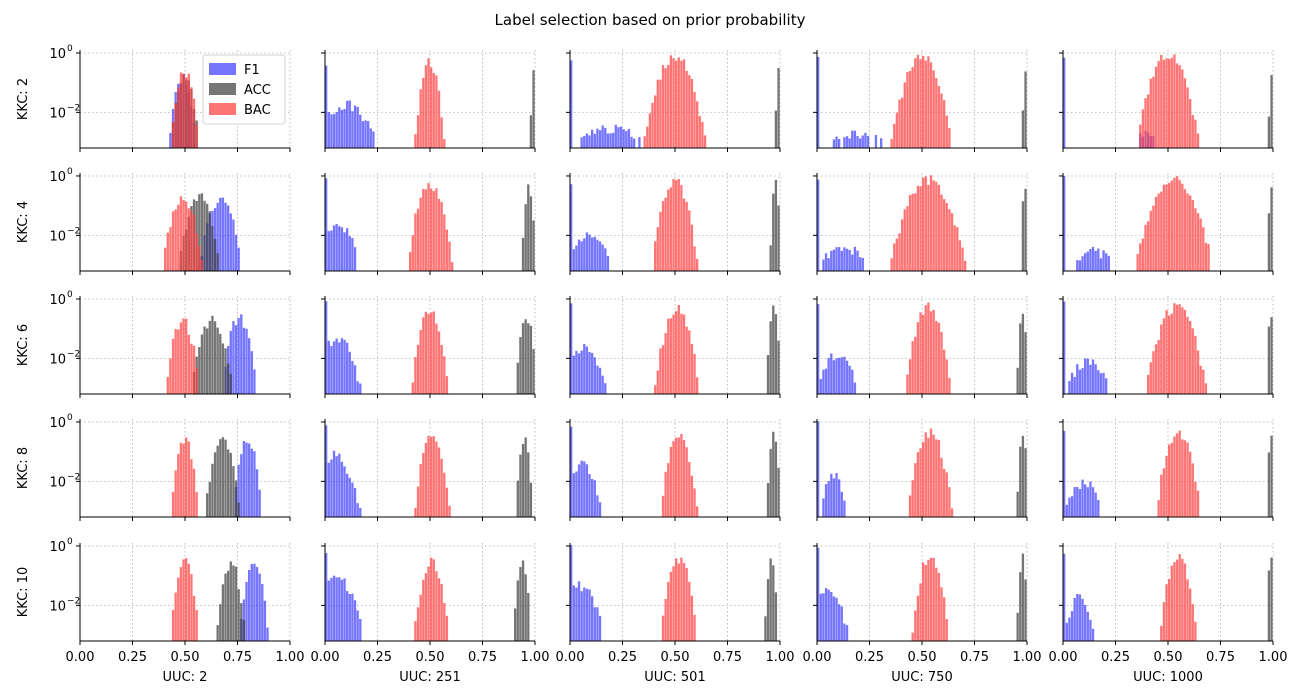 Image resolution: width=1300 pixels, height=700 pixels. I want to click on panel-r1-c1, so click(428, 224).